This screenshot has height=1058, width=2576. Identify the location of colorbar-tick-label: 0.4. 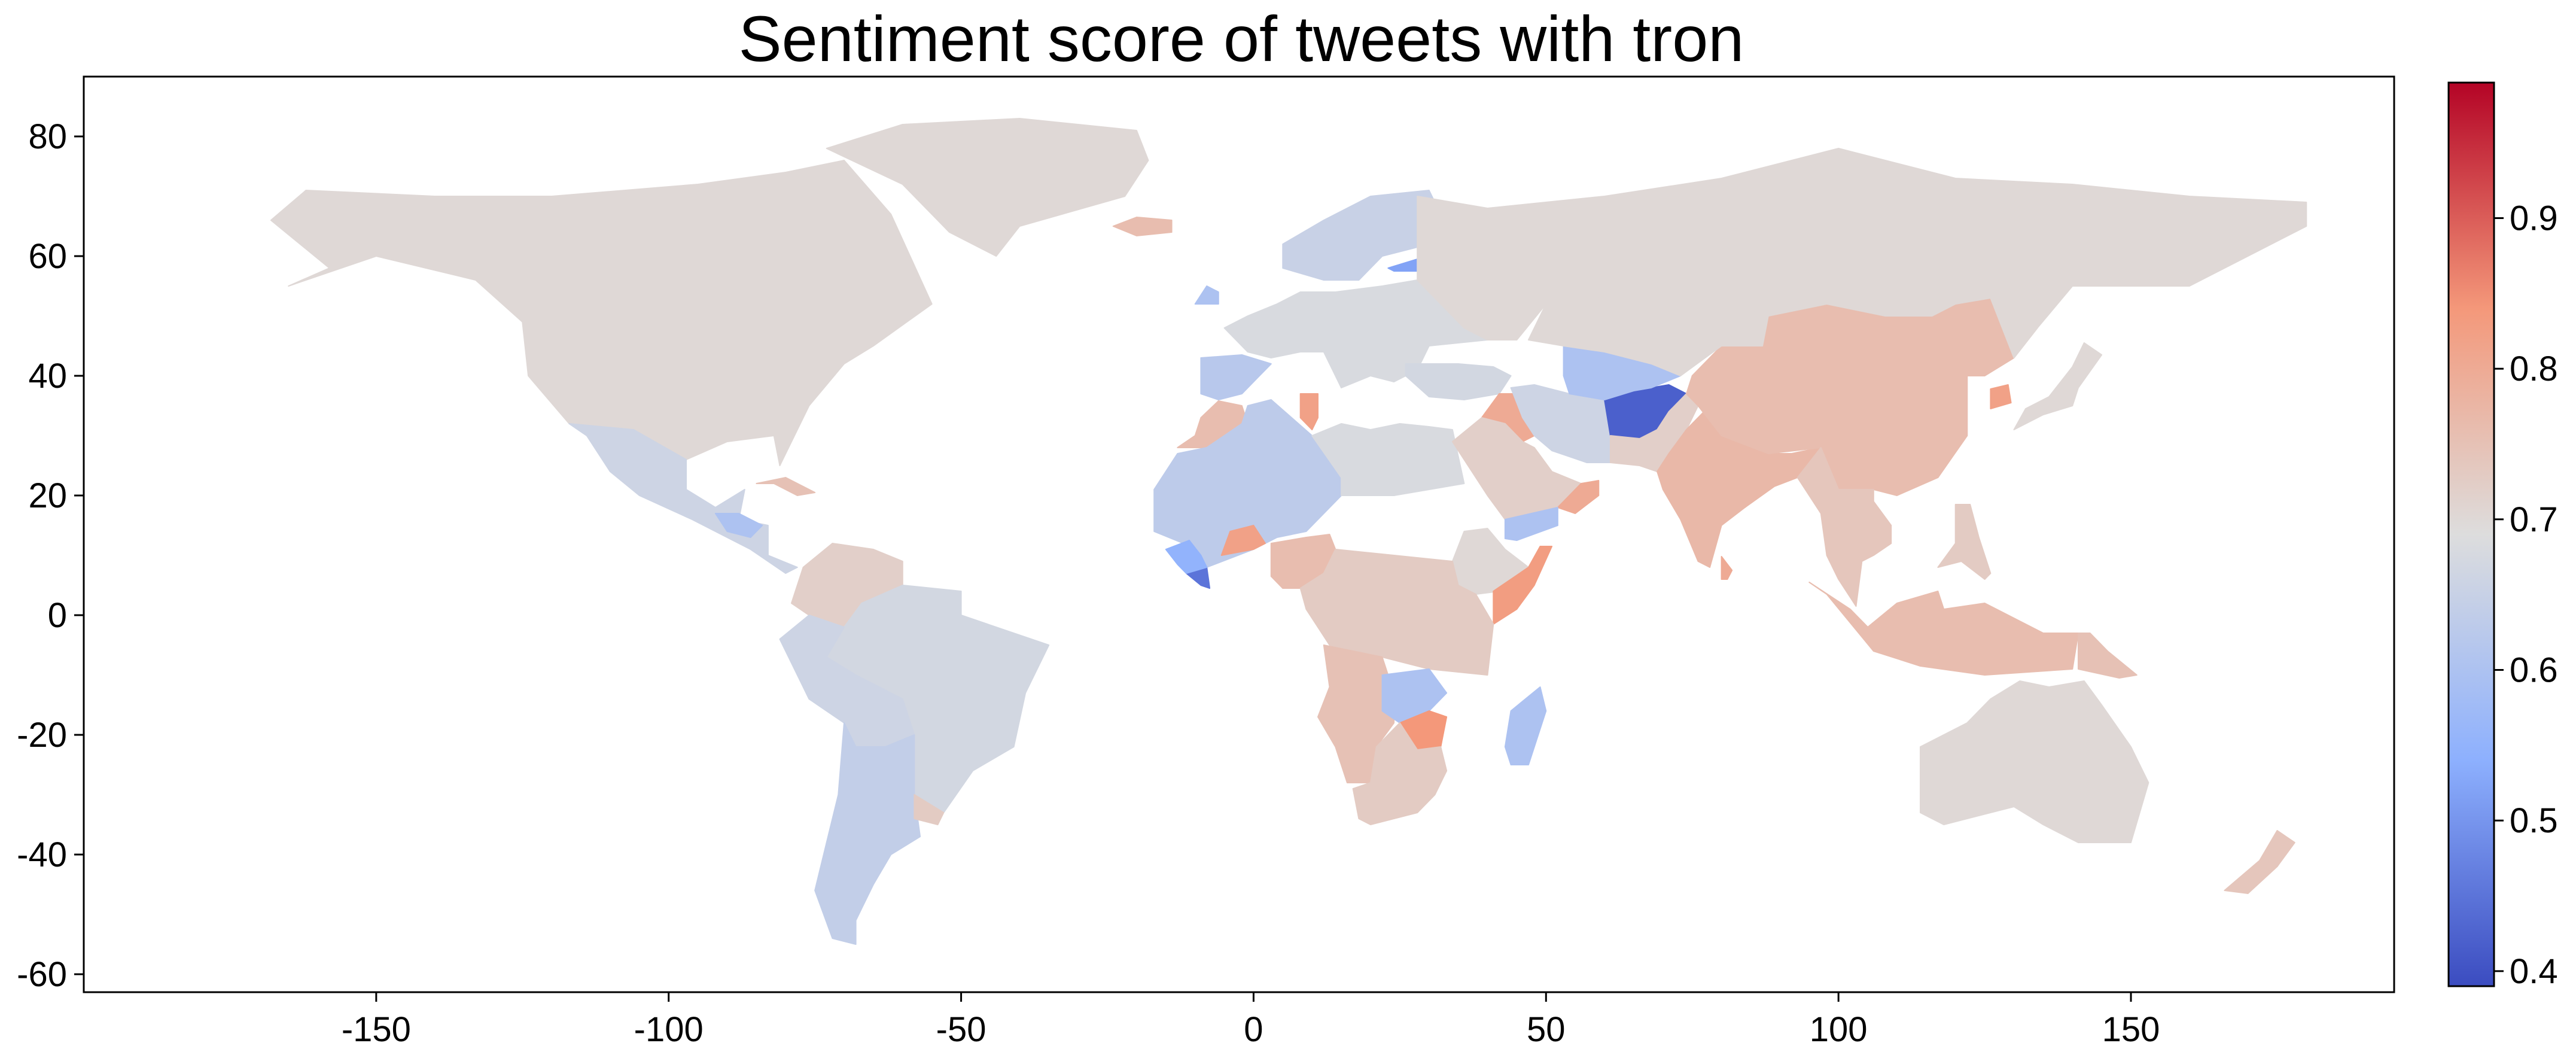
(2534, 971).